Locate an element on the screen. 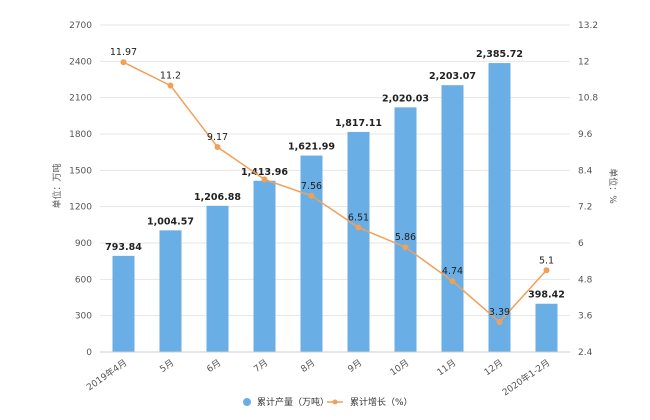  legend-bar-label: 累计产量（万吨） is located at coordinates (293, 402).